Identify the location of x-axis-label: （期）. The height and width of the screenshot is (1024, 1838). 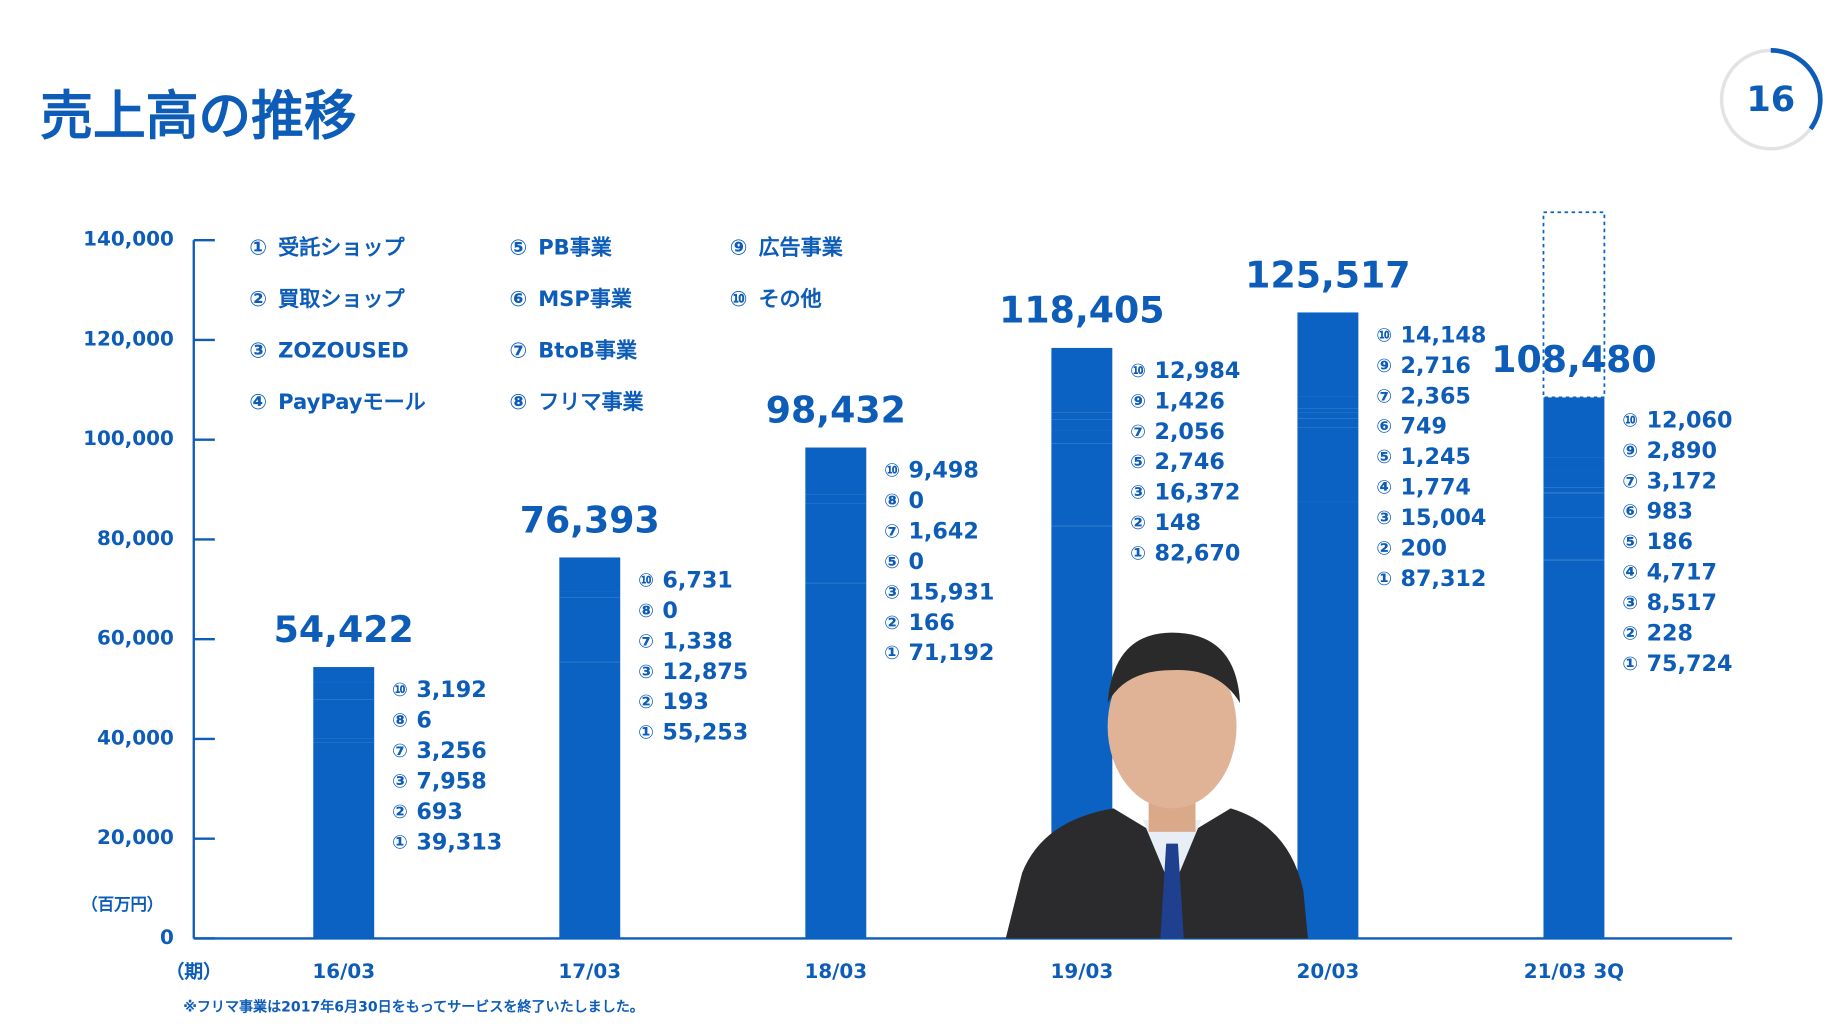
(194, 972).